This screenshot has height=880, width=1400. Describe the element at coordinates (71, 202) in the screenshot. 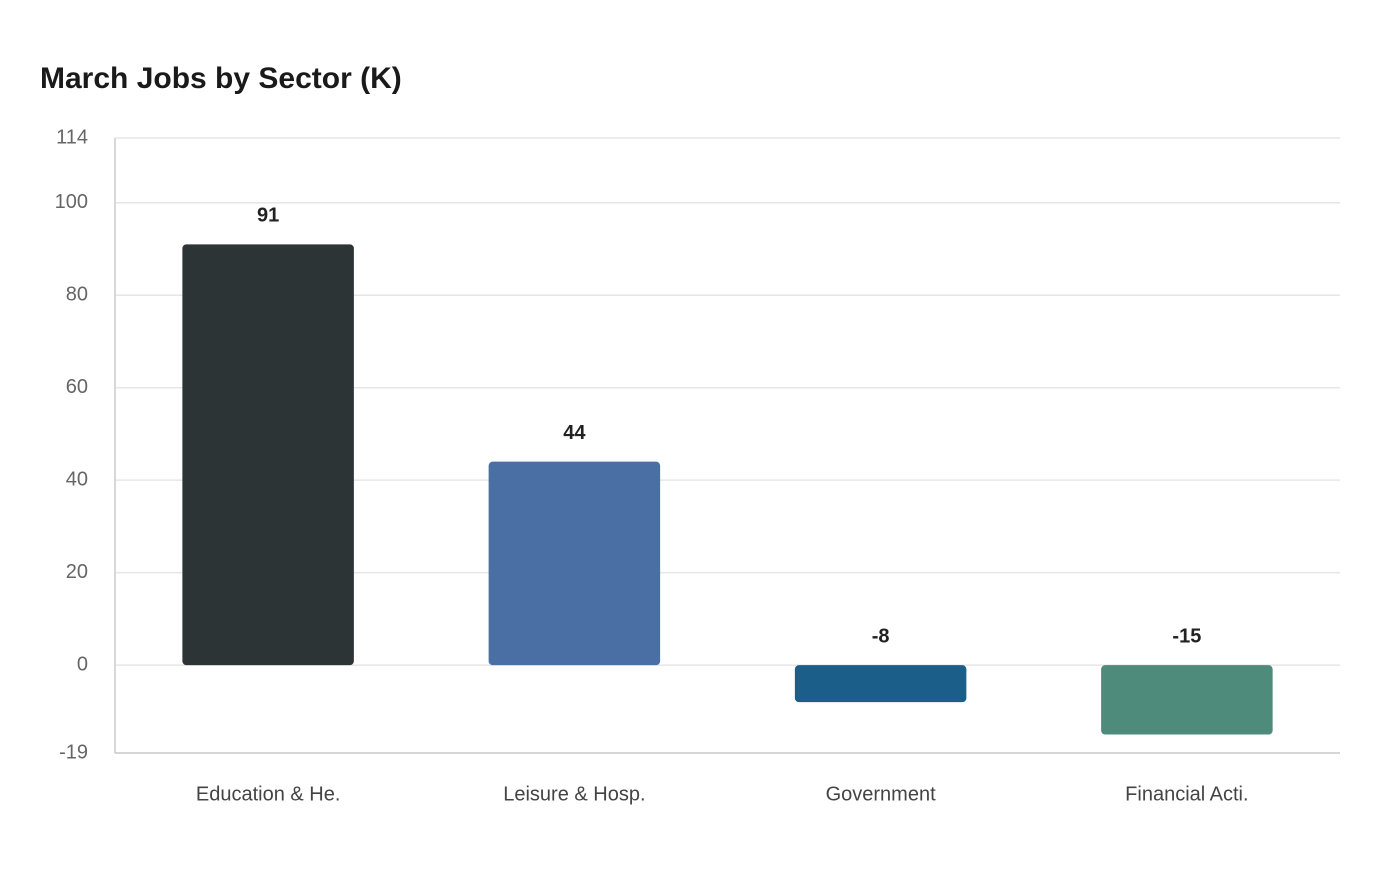

I see `y-tick-label: 100` at that location.